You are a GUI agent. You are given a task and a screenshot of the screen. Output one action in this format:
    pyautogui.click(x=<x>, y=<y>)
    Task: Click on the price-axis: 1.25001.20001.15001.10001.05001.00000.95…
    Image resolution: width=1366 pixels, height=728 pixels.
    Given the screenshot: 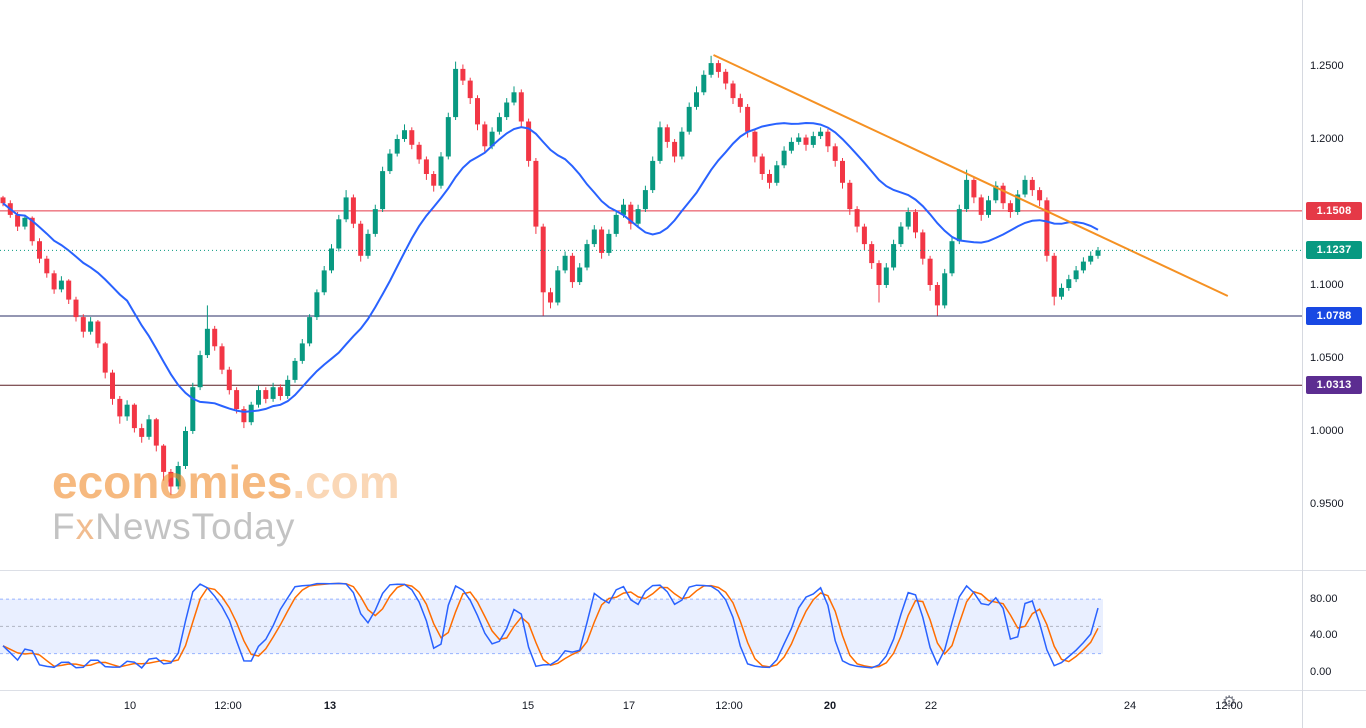 What is the action you would take?
    pyautogui.click(x=1334, y=364)
    